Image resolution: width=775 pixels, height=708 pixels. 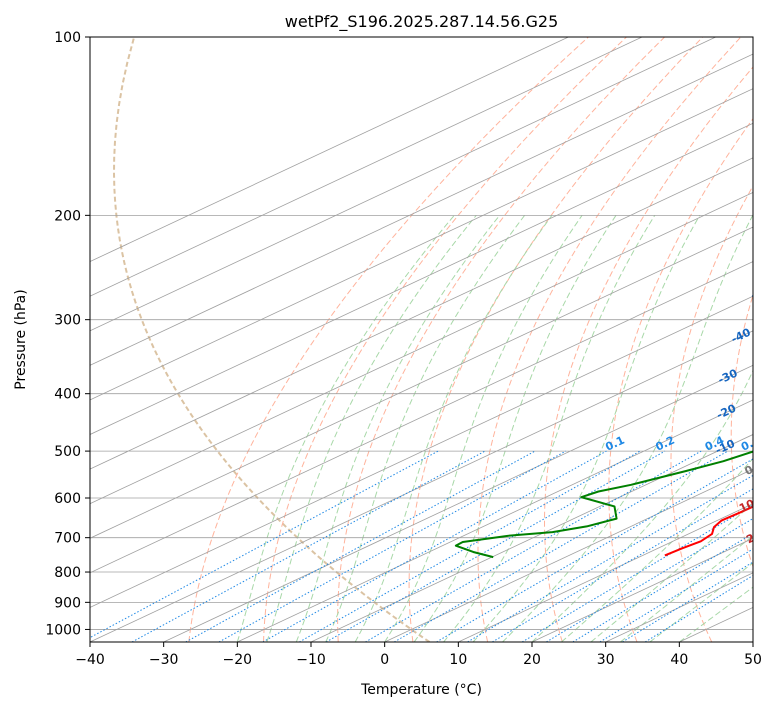 What do you see at coordinates (90, 660) in the screenshot?
I see `x-tick-label: −40` at bounding box center [90, 660].